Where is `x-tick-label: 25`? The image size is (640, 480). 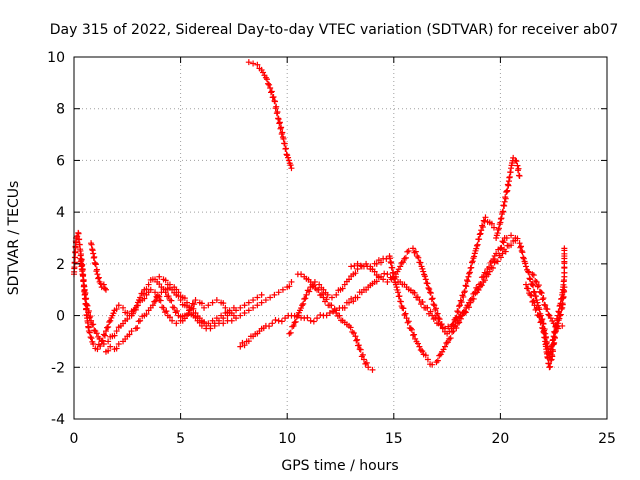
x-tick-label: 25 is located at coordinates (607, 439).